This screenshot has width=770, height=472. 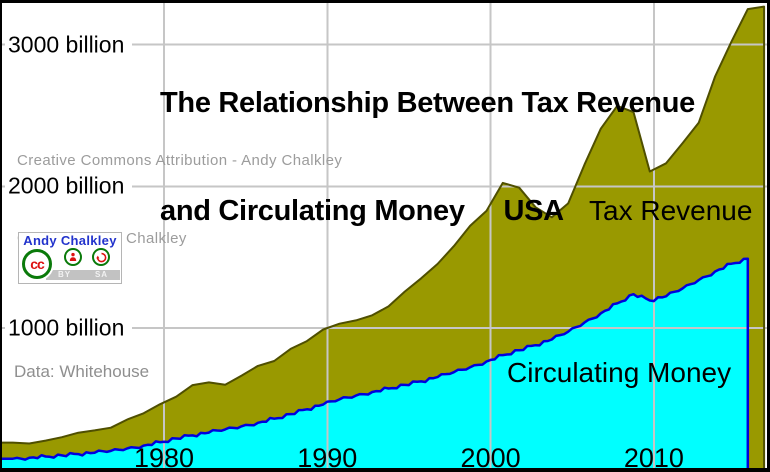 What do you see at coordinates (69, 328) in the screenshot?
I see `y-tick-label-1000: 1000 billion` at bounding box center [69, 328].